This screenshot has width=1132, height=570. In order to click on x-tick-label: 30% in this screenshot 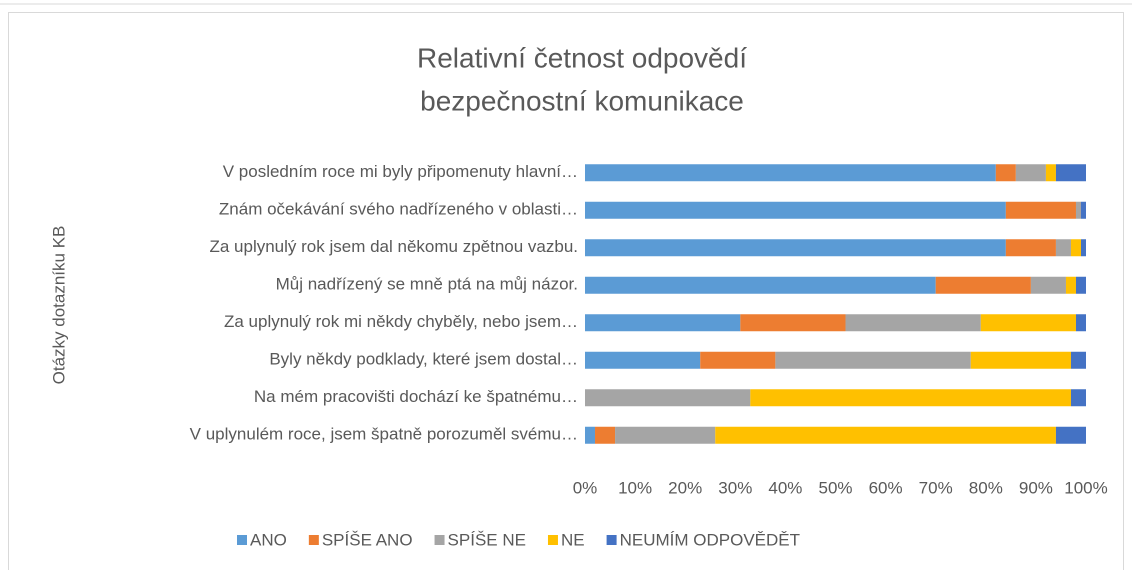, I will do `click(735, 487)`.